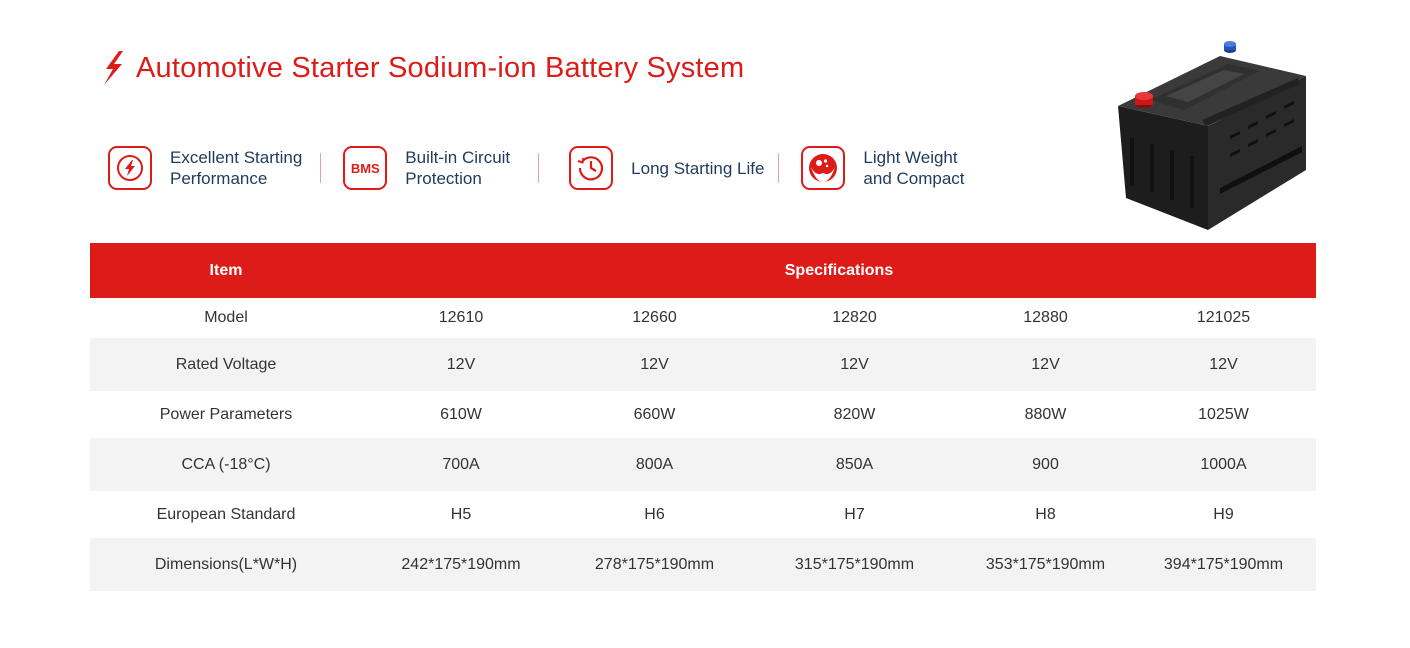 This screenshot has height=648, width=1410. What do you see at coordinates (1212, 135) in the screenshot?
I see `car-battery-image` at bounding box center [1212, 135].